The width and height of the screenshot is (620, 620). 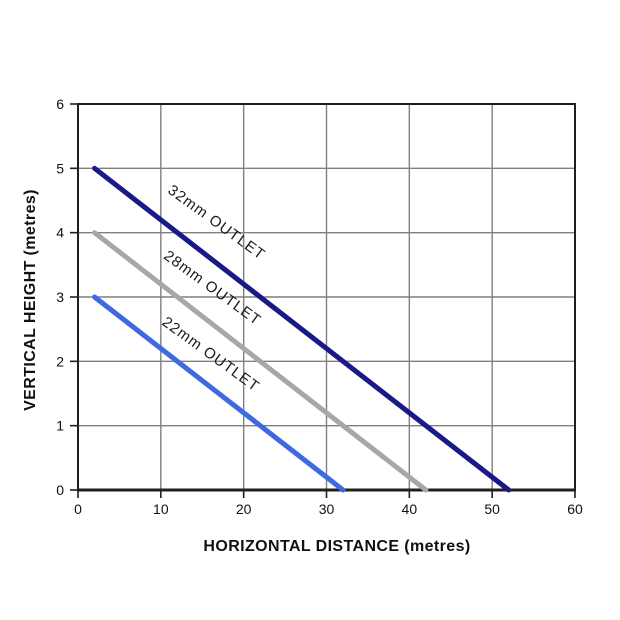 What do you see at coordinates (410, 509) in the screenshot?
I see `x-tick-label: 40` at bounding box center [410, 509].